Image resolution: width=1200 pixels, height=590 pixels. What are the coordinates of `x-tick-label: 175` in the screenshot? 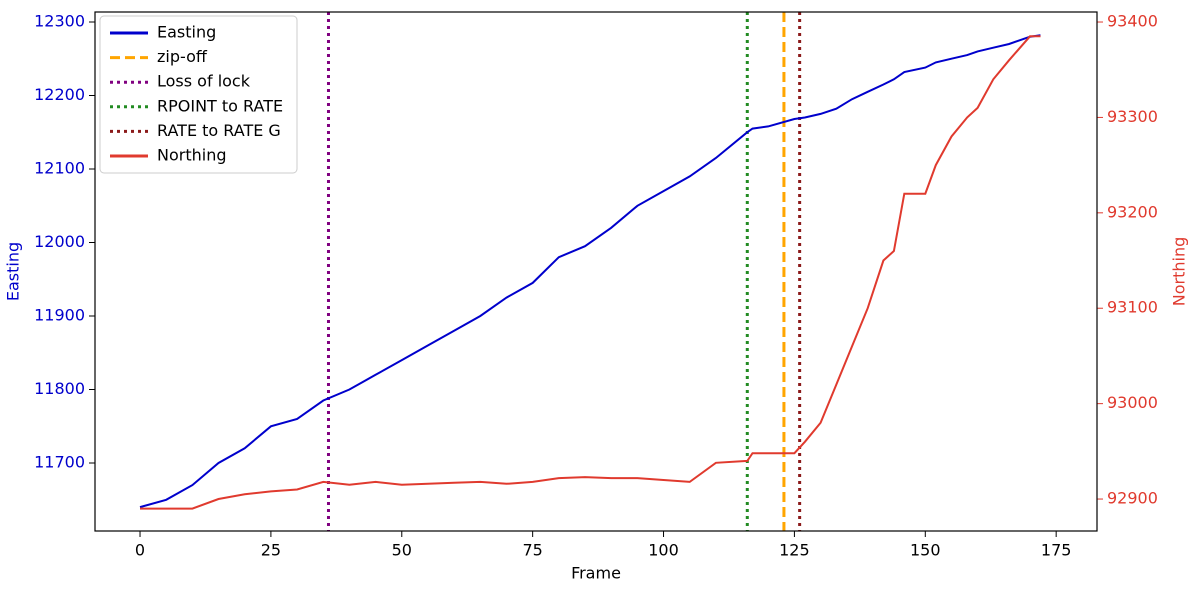 It's located at (1056, 550).